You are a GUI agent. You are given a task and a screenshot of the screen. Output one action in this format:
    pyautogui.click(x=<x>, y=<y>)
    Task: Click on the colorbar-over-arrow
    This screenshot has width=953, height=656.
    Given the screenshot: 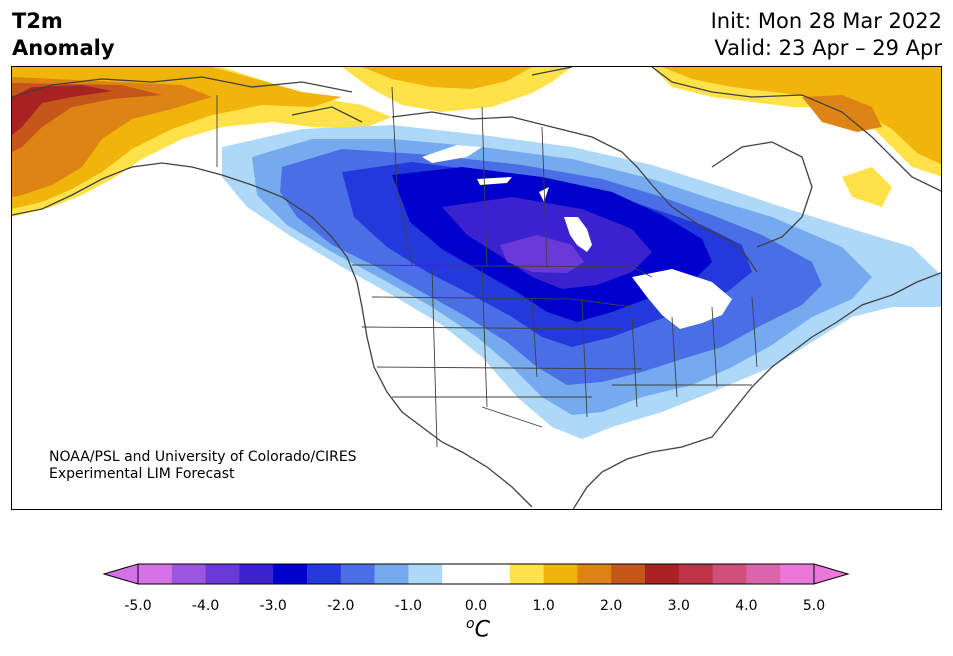 What is the action you would take?
    pyautogui.click(x=831, y=574)
    